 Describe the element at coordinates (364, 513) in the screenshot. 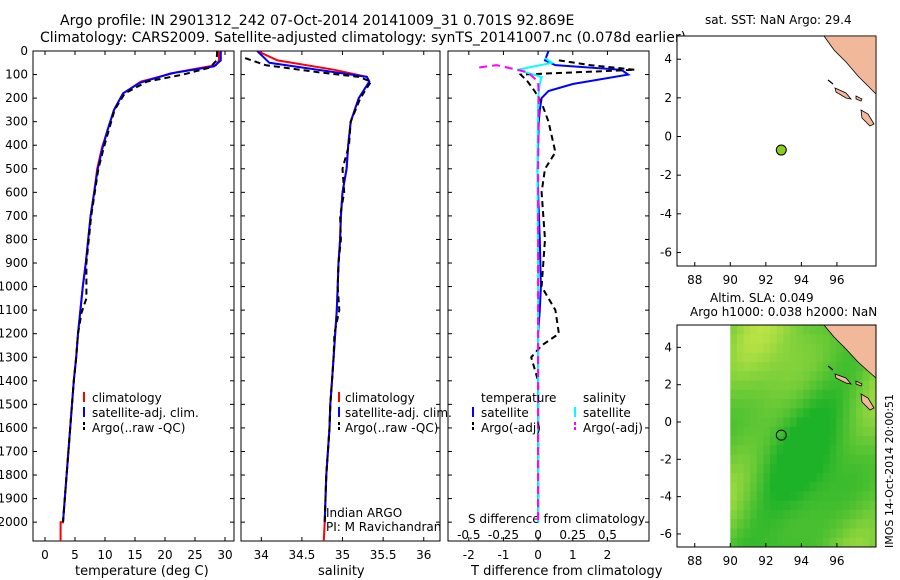

I see `program-annotation: Indian ARGO` at that location.